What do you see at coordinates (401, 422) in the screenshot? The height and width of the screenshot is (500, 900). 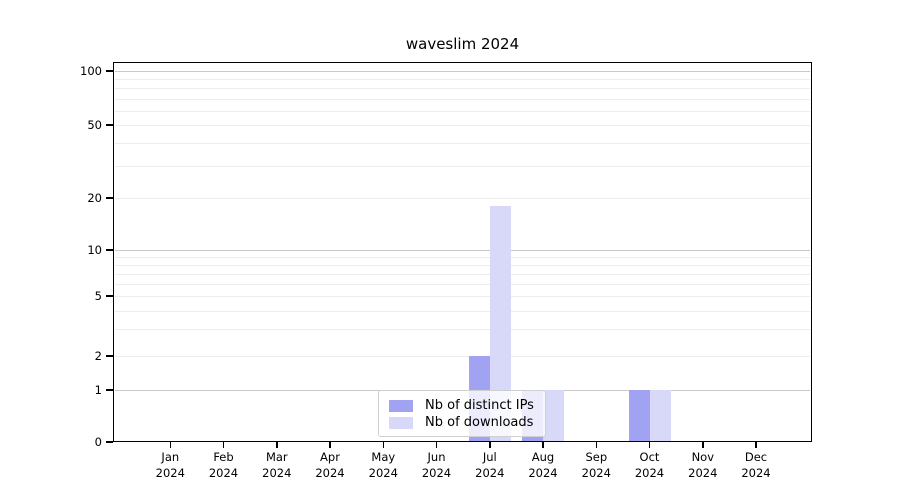 I see `legend-swatch-downloads` at bounding box center [401, 422].